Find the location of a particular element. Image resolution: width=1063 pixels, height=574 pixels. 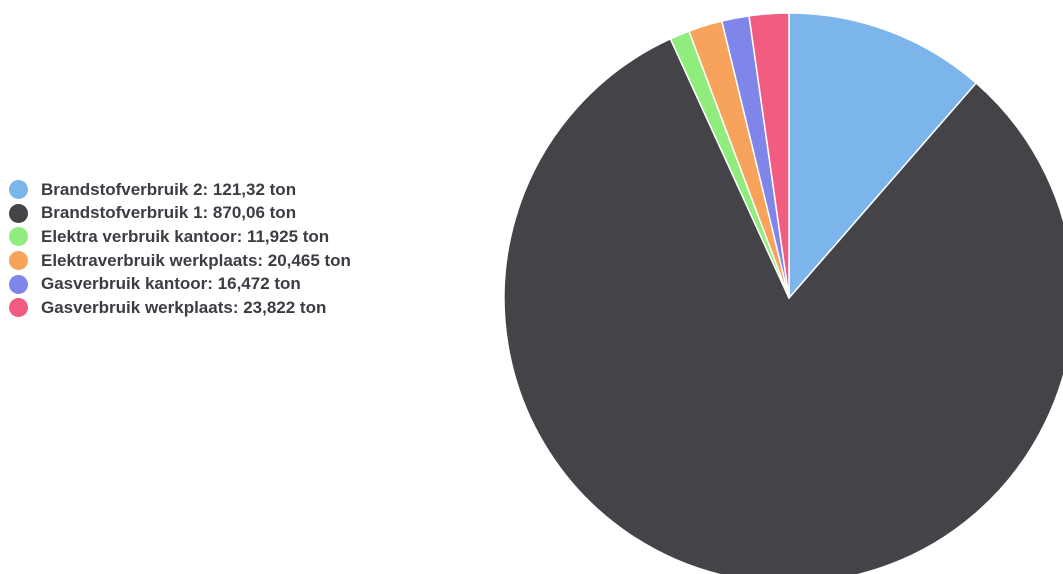

legend-label: Brandstofverbruik 1: 870,06 ton is located at coordinates (169, 213).